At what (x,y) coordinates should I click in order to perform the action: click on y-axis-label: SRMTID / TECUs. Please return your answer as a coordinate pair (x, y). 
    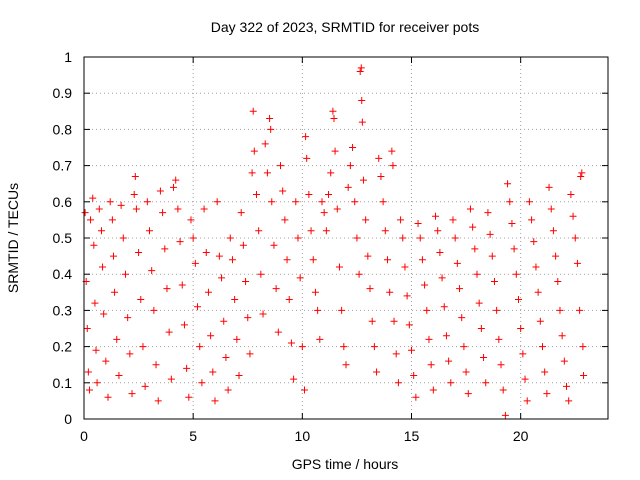
    Looking at the image, I should click on (13, 238).